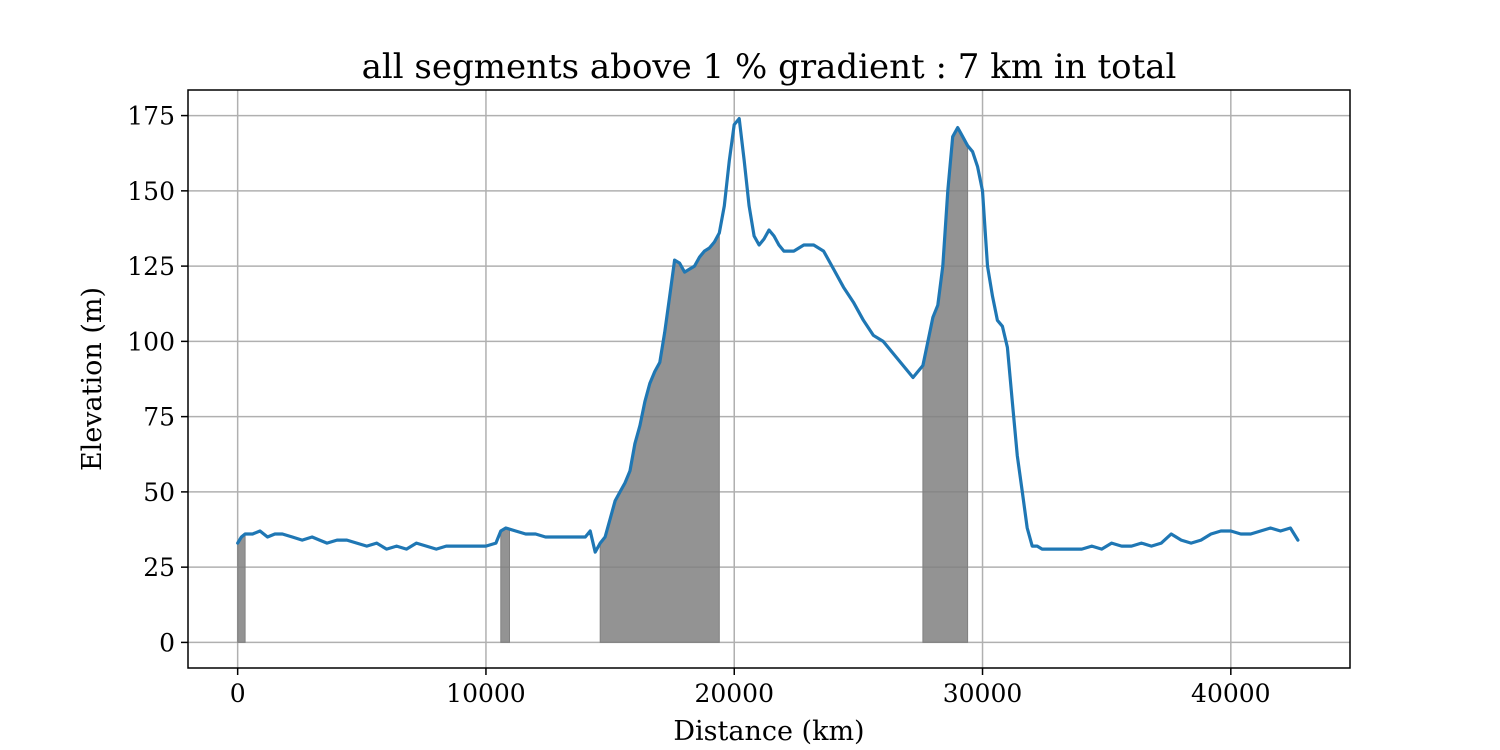 This screenshot has width=1500, height=750. What do you see at coordinates (159, 492) in the screenshot?
I see `y-tick-label: 50` at bounding box center [159, 492].